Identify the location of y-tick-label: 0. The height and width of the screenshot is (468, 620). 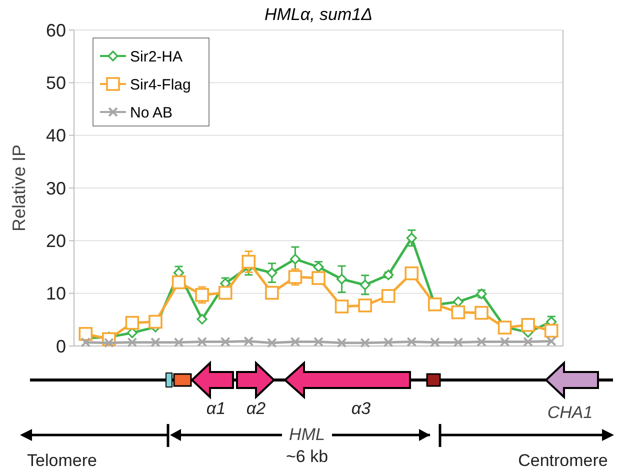
(61, 346).